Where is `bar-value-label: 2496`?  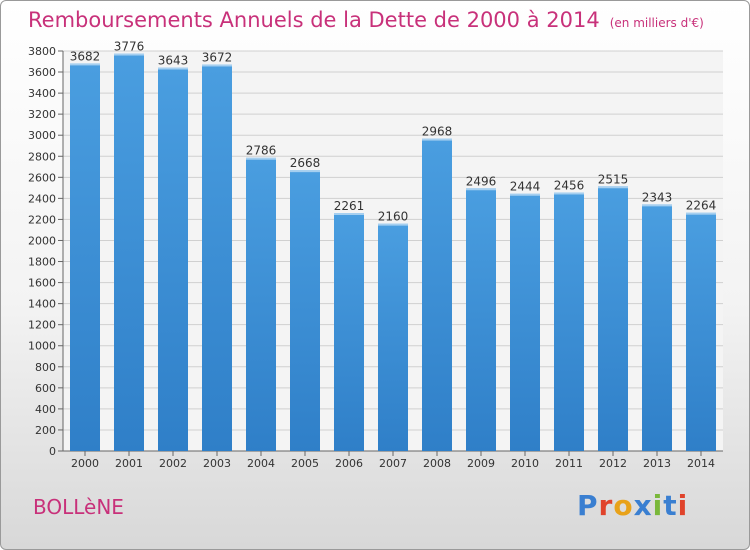 bar-value-label: 2496 is located at coordinates (481, 181).